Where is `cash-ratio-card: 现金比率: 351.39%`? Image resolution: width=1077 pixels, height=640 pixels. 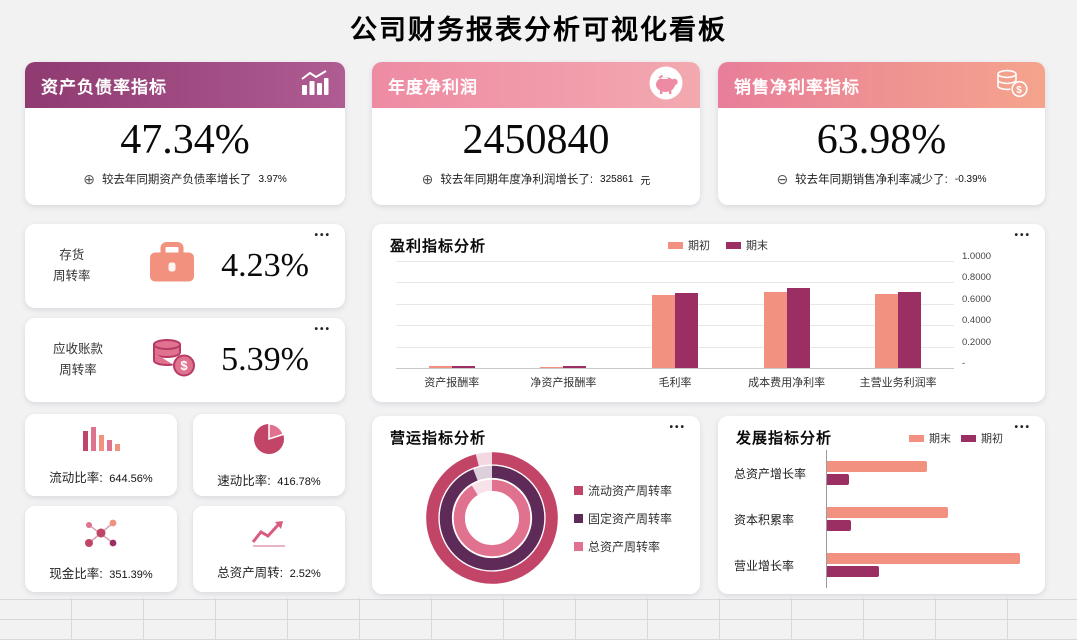 cash-ratio-card: 现金比率: 351.39% is located at coordinates (101, 549).